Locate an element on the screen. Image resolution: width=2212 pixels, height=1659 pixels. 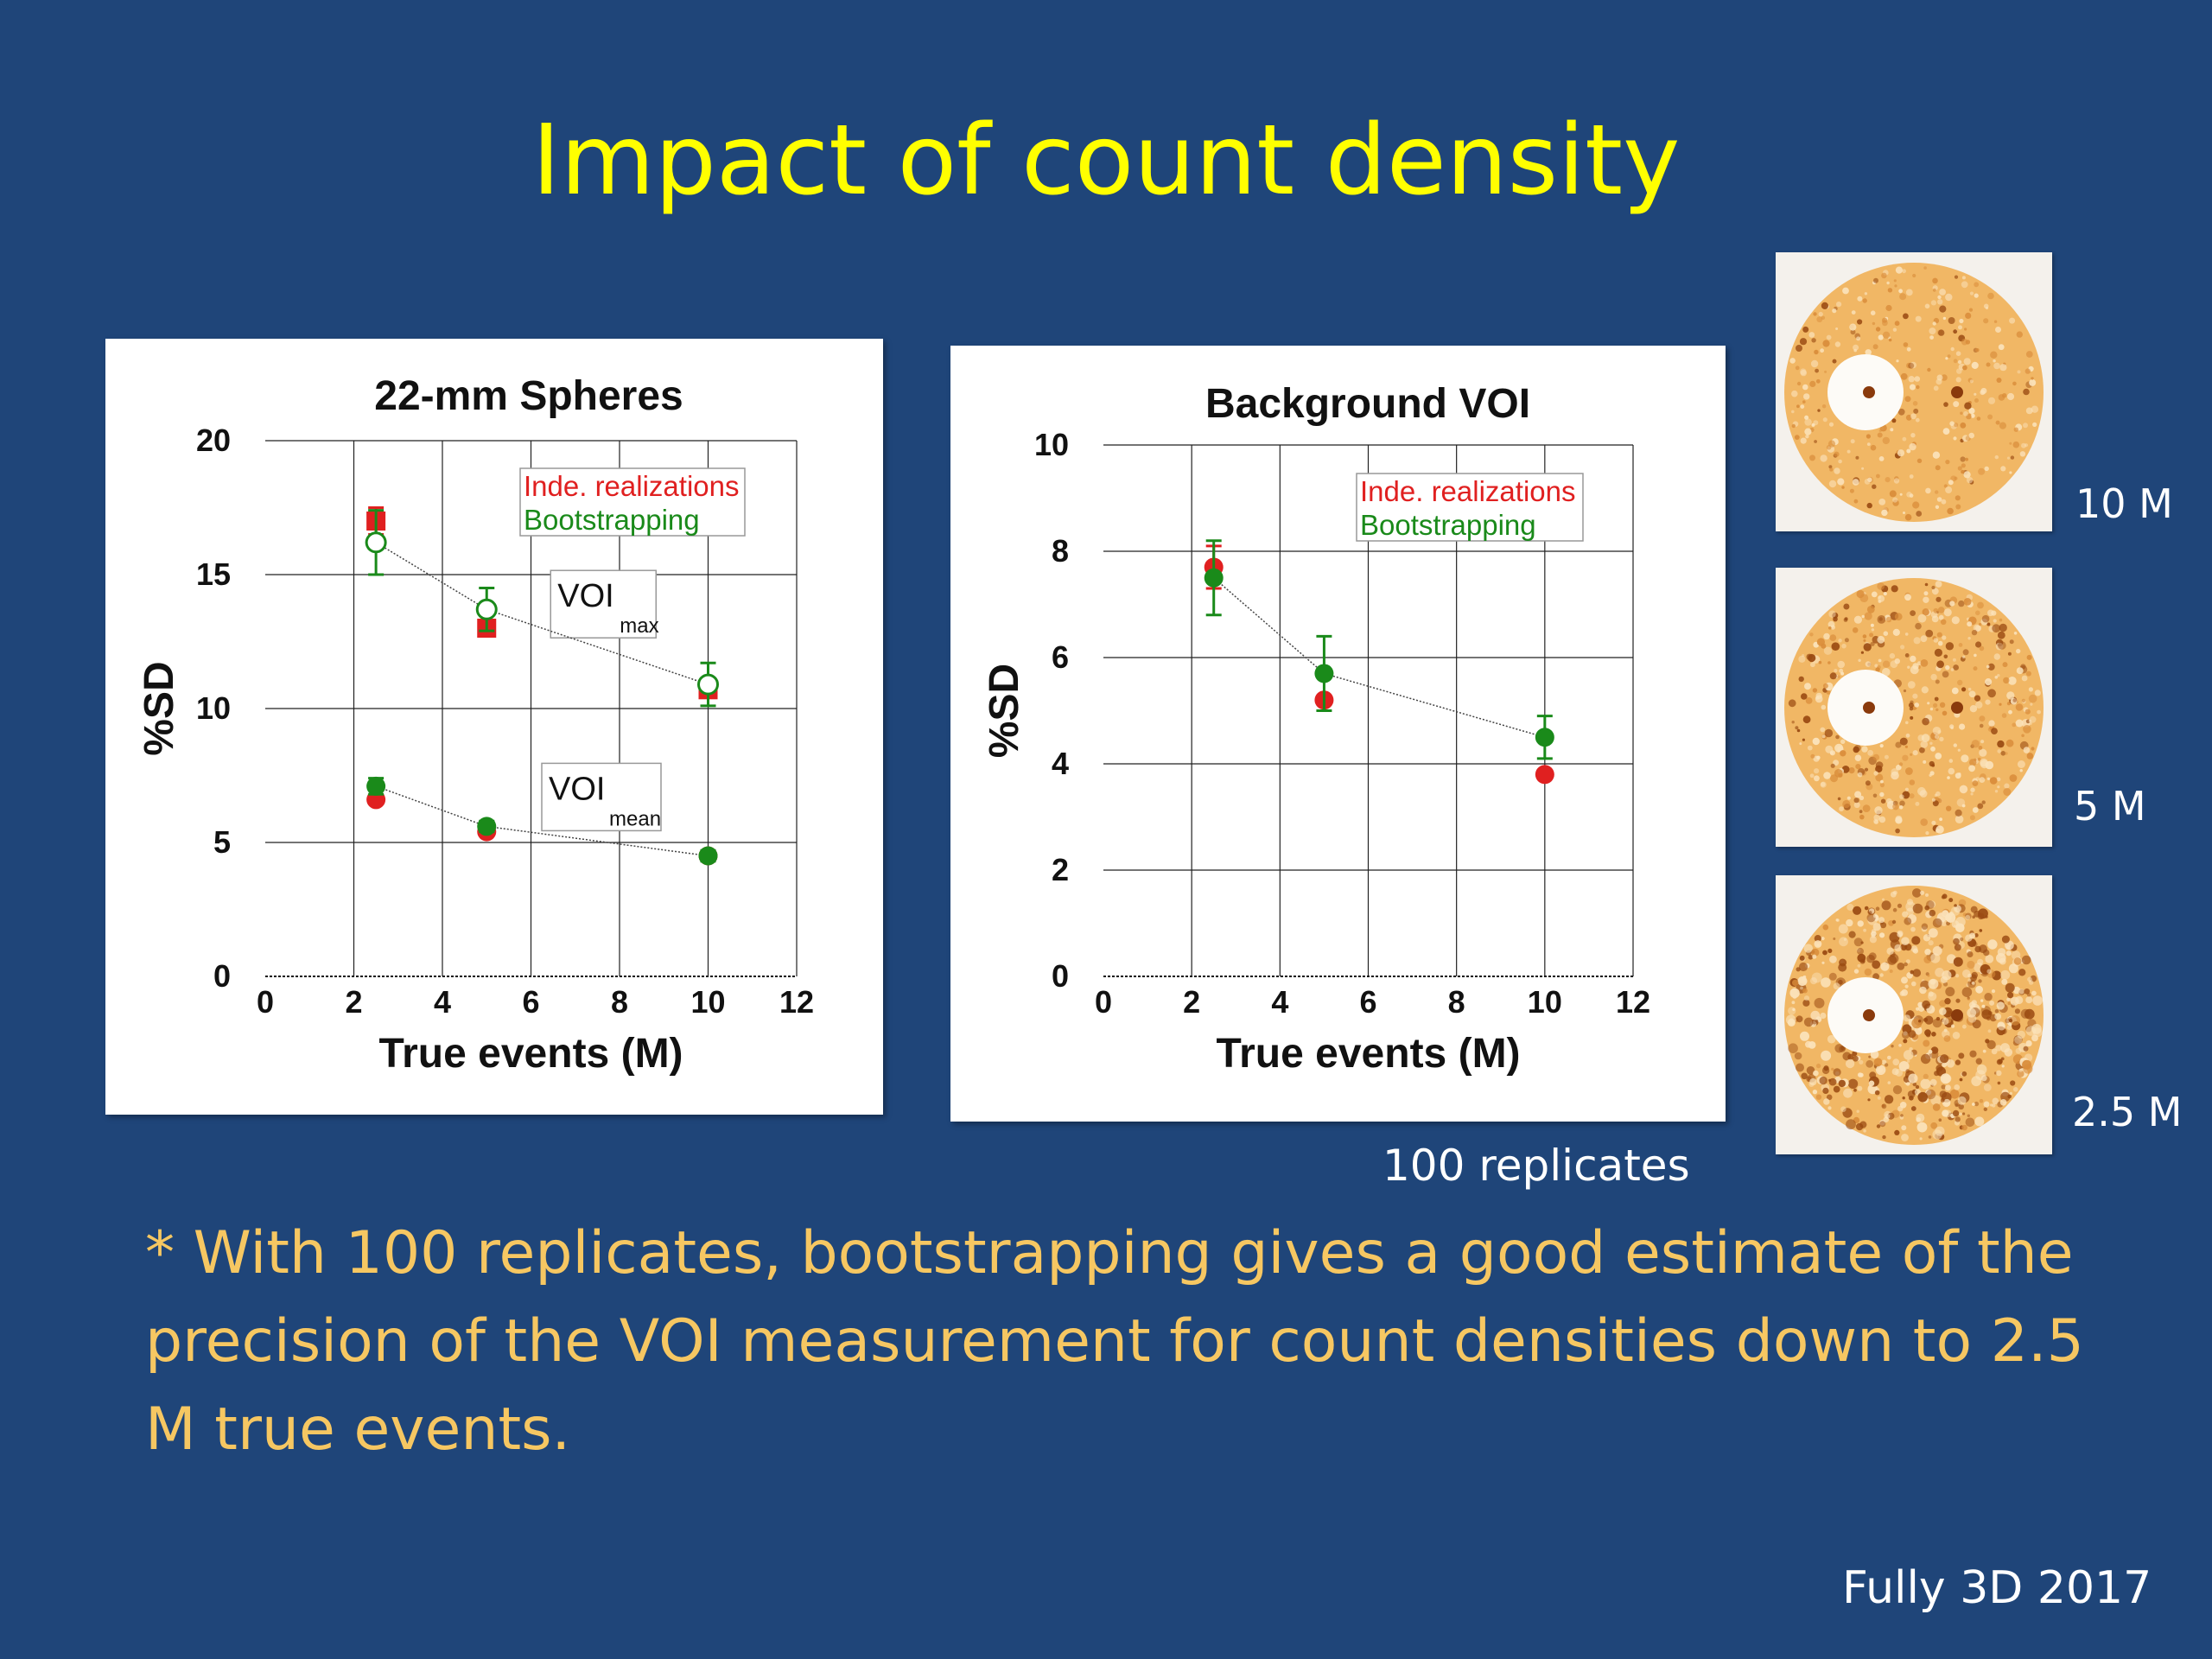
data-point-open-circle is located at coordinates (486, 609).